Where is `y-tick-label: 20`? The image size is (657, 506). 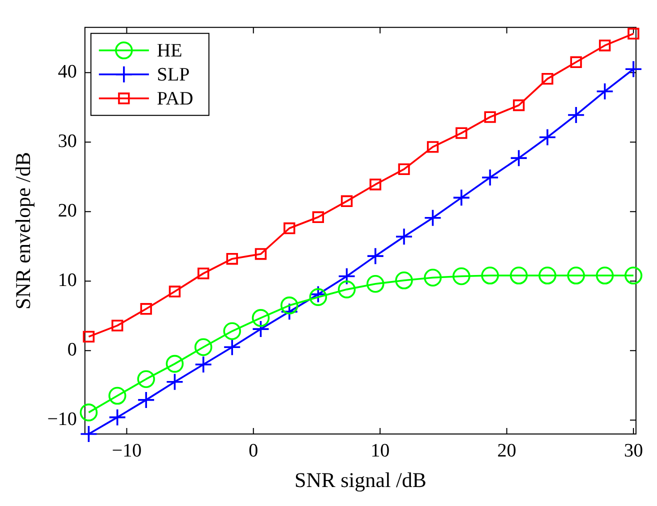 y-tick-label: 20 is located at coordinates (67, 211).